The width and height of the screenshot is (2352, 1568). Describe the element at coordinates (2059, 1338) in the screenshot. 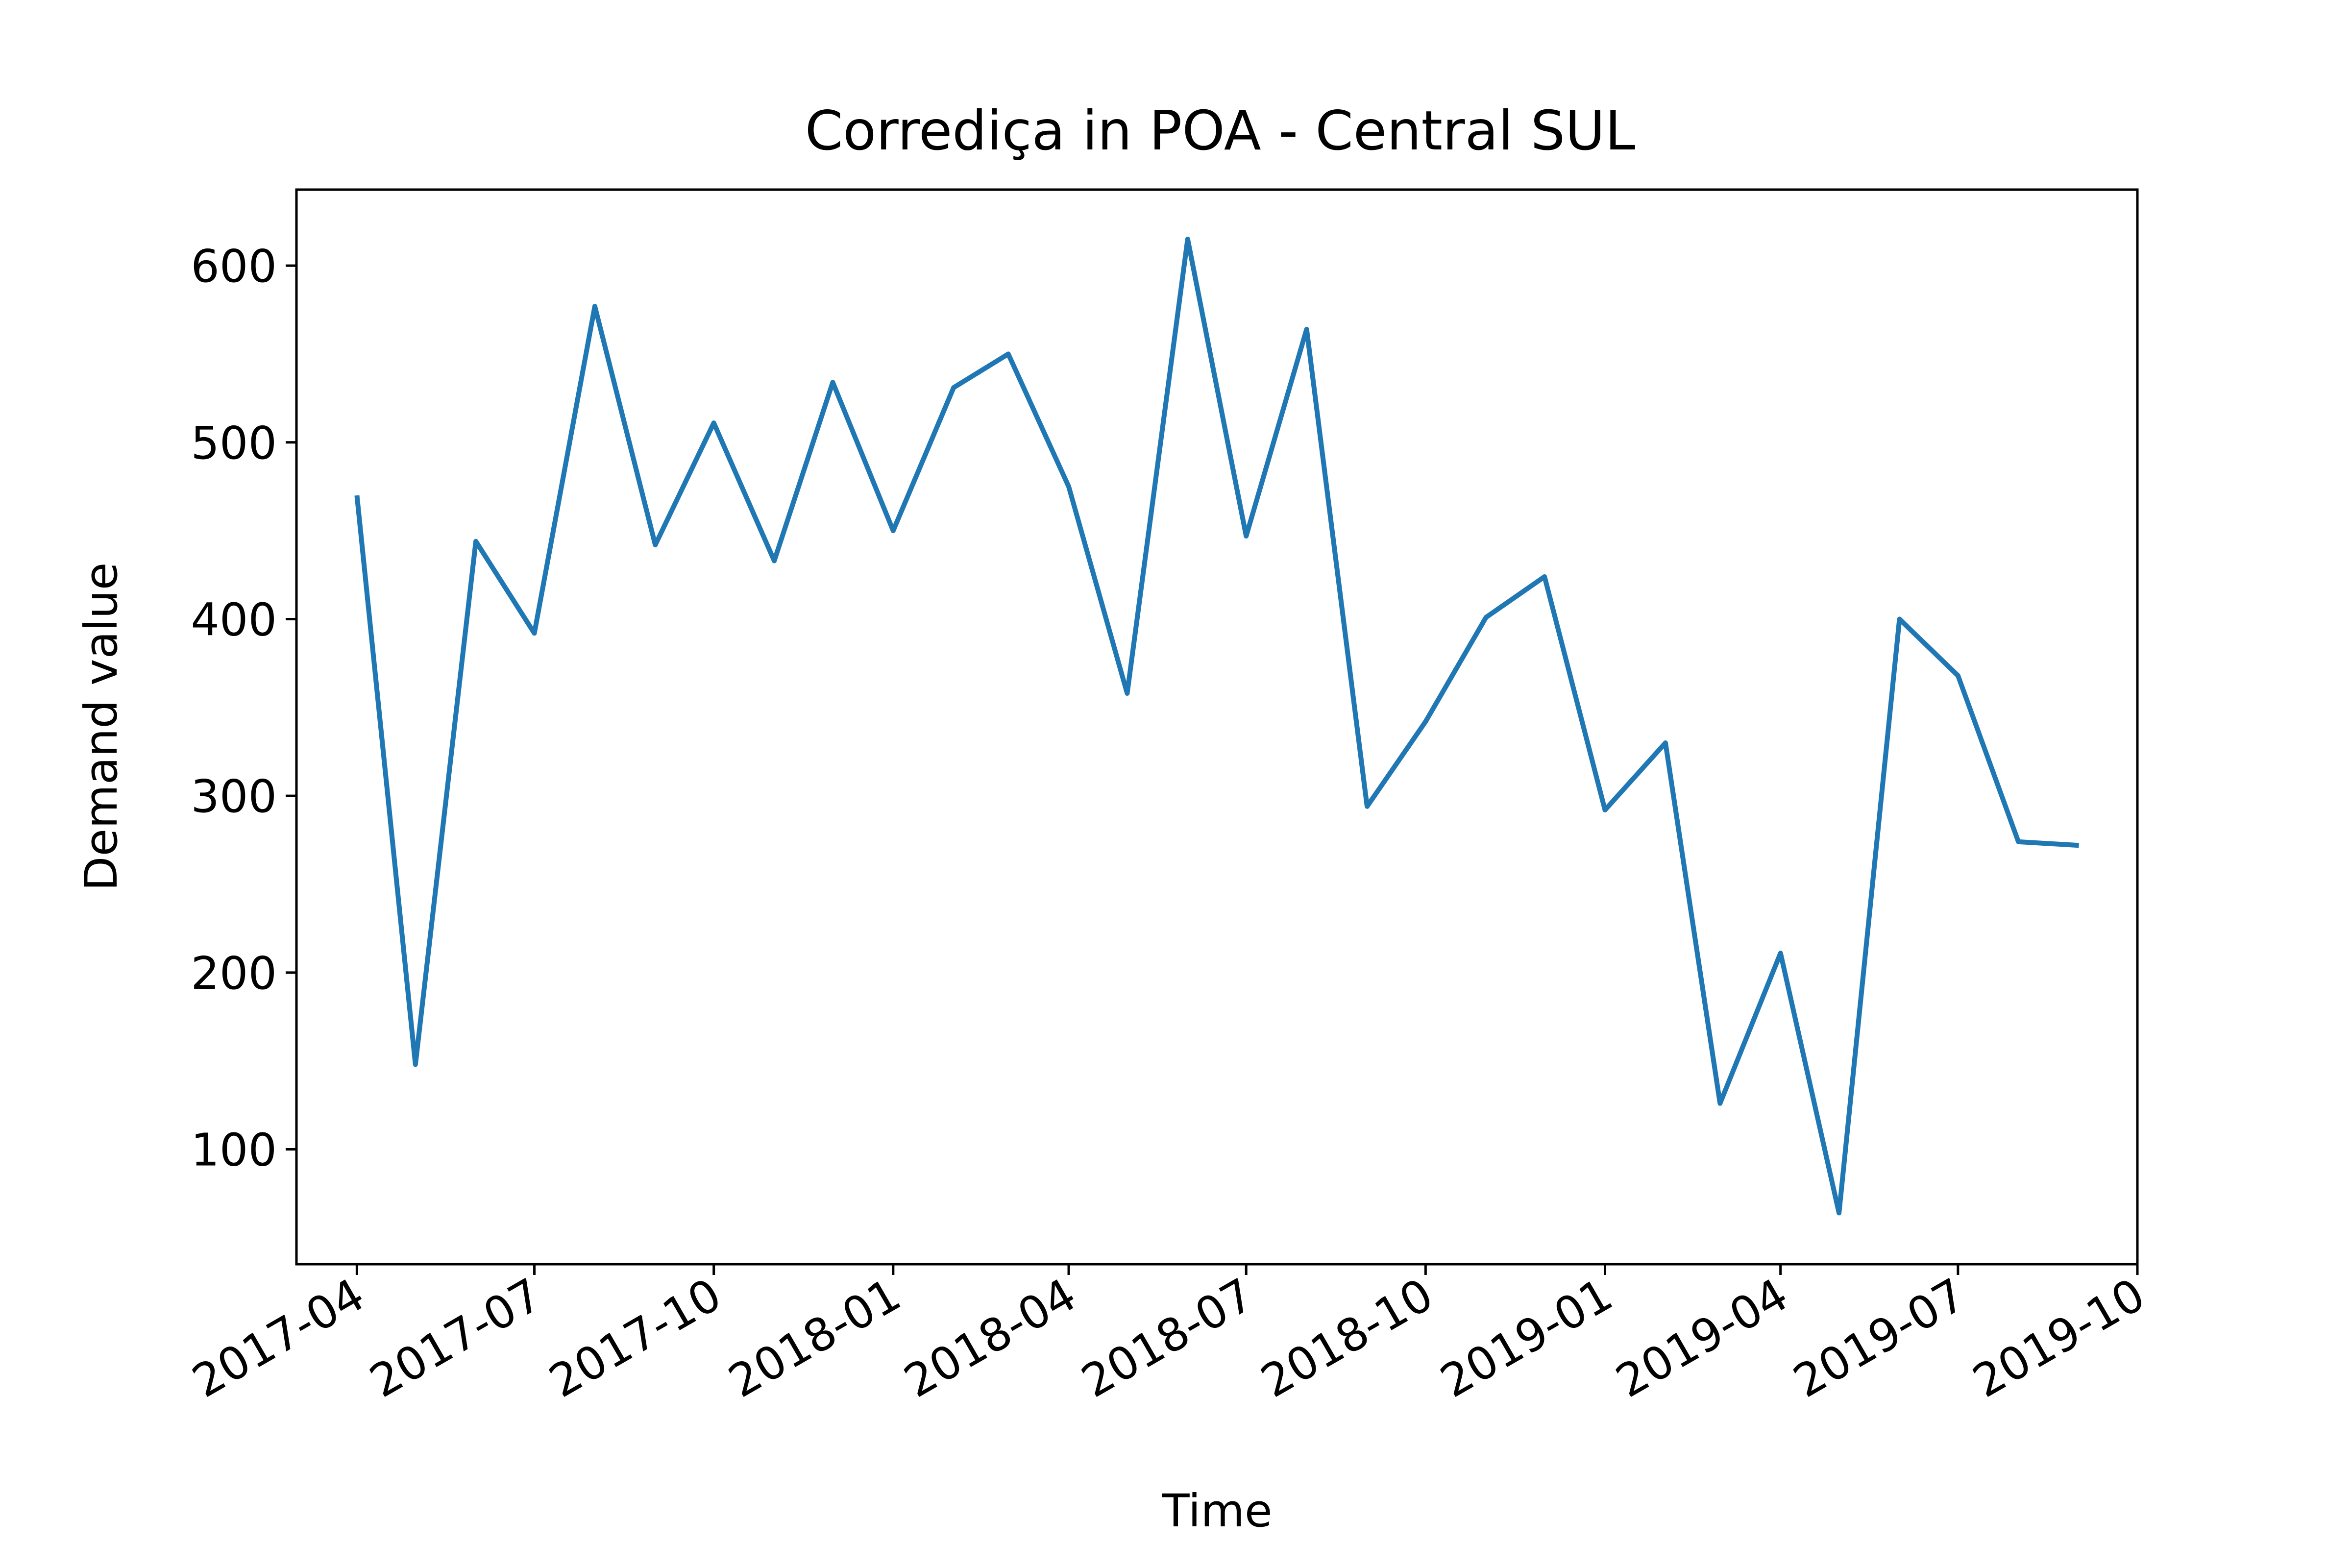

I see `x-tick-label: 2019-10` at that location.